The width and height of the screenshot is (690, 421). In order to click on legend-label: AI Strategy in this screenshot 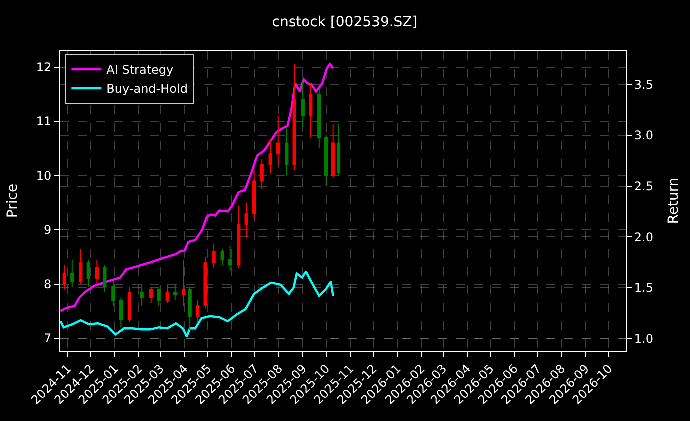, I will do `click(140, 70)`.